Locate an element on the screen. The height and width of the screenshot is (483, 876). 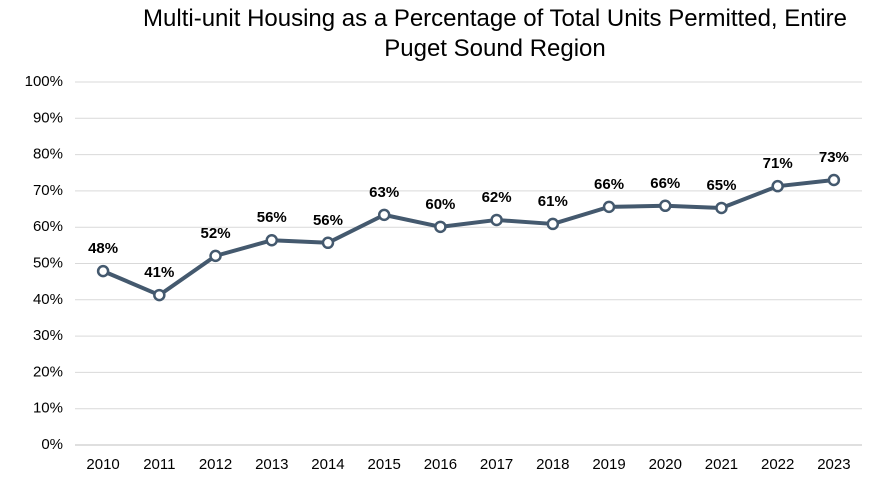
y-tick-label: 40% is located at coordinates (48, 299).